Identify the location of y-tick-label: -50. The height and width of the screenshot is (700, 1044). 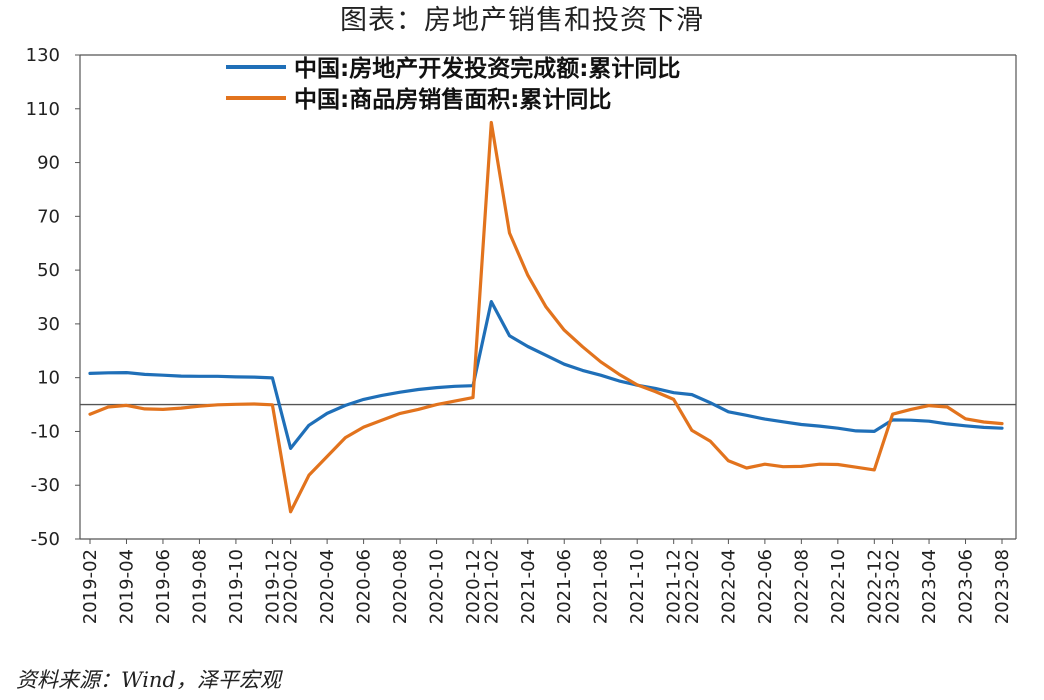
(45, 539).